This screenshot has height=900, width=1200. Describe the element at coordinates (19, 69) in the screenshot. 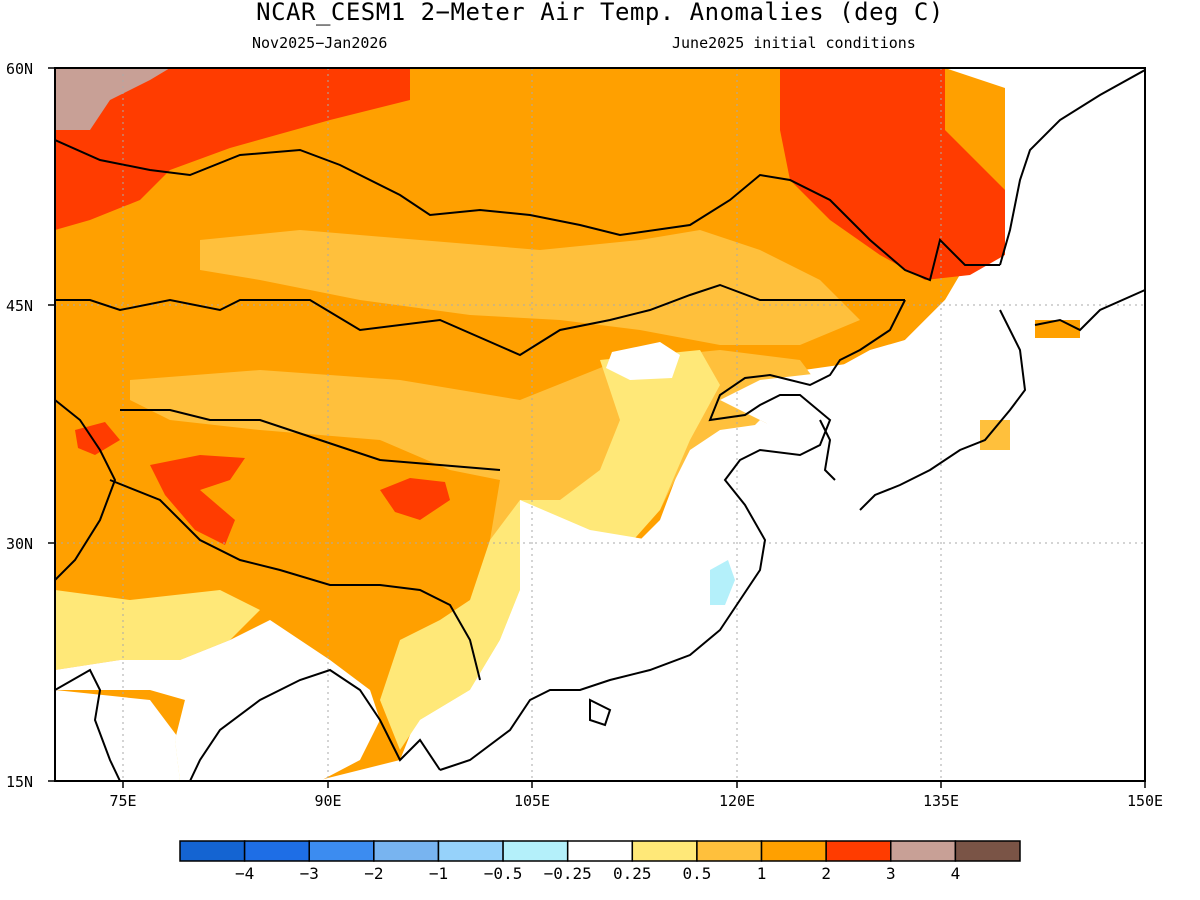

I see `lat-label-60n: 60N` at that location.